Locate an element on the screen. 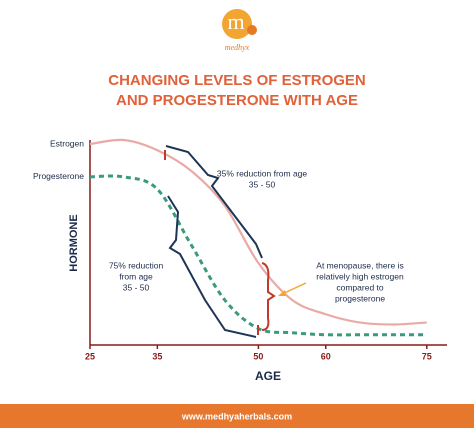 The image size is (474, 428). y-axis-label: HORMONE is located at coordinates (74, 242).